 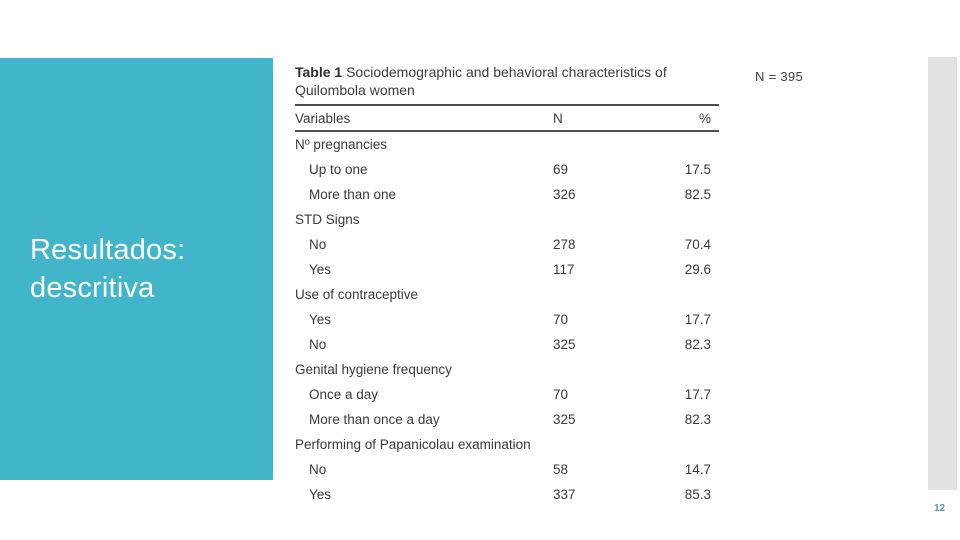 What do you see at coordinates (558, 118) in the screenshot?
I see `column-header-n: N` at bounding box center [558, 118].